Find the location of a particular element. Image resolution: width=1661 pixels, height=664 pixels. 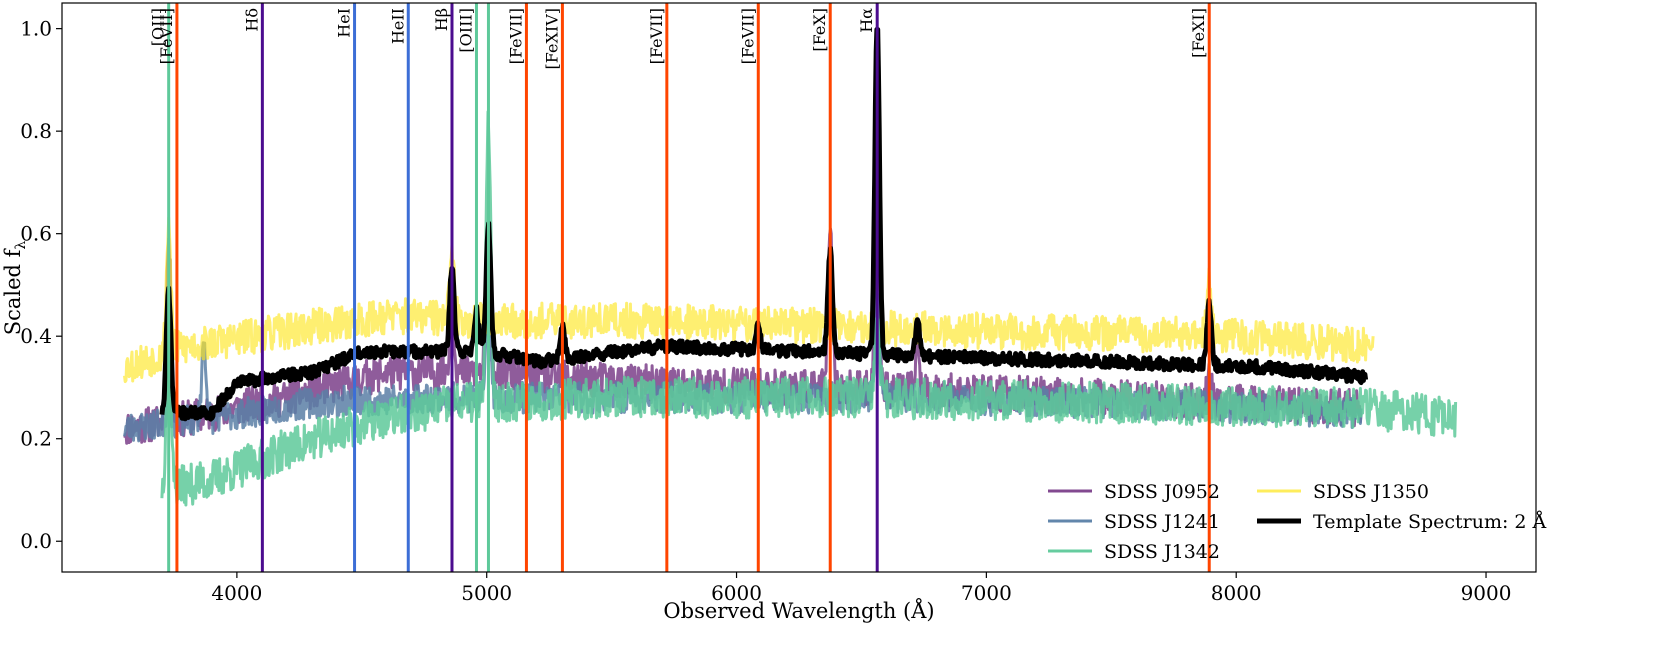

emission-line-label-1: [FeVII] is located at coordinates (166, 36).